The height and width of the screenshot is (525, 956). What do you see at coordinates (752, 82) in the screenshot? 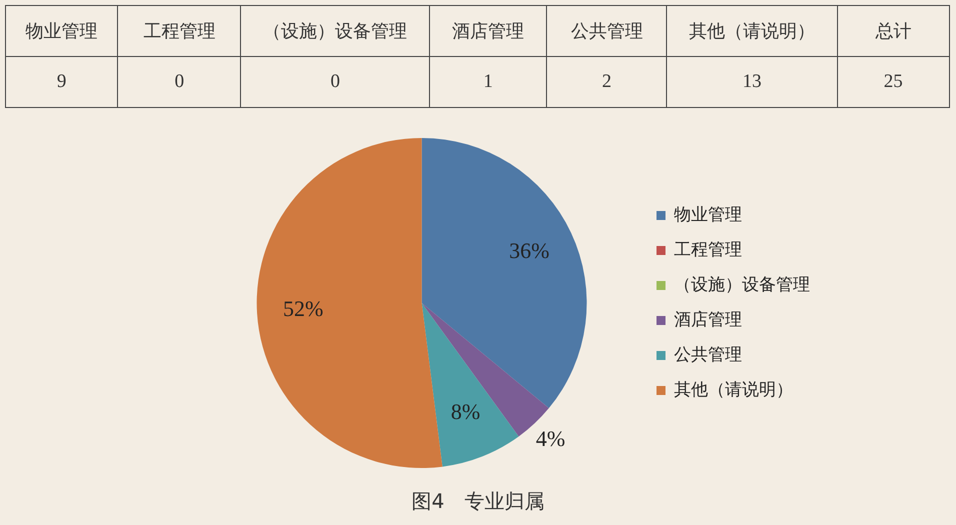
I see `data-label: 13` at bounding box center [752, 82].